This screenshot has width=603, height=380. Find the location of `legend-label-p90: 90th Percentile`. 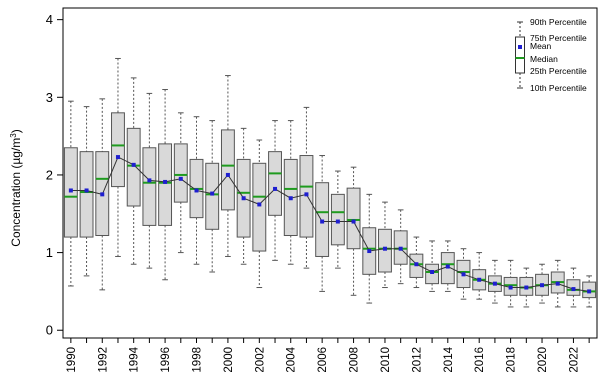

legend-label-p90: 90th Percentile is located at coordinates (558, 22).